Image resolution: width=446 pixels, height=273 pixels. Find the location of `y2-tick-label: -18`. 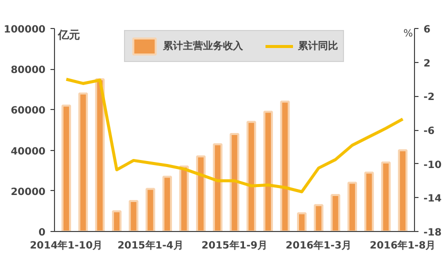

y2-tick-label: -18 is located at coordinates (433, 233).